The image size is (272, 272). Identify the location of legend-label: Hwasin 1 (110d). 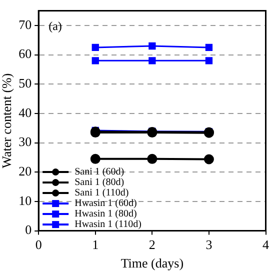
(108, 224).